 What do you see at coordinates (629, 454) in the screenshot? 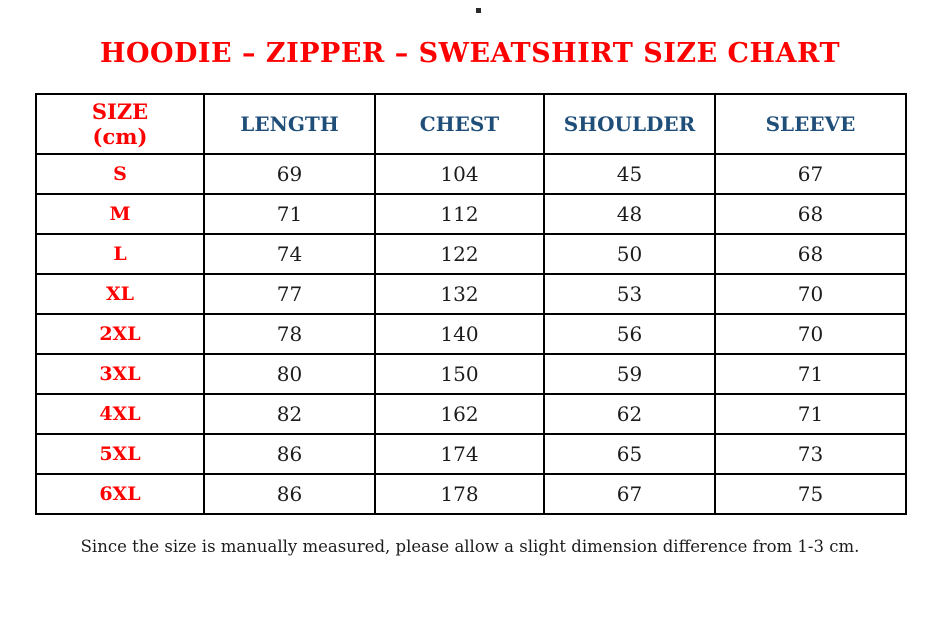
I see `shoulder-value: 65` at bounding box center [629, 454].